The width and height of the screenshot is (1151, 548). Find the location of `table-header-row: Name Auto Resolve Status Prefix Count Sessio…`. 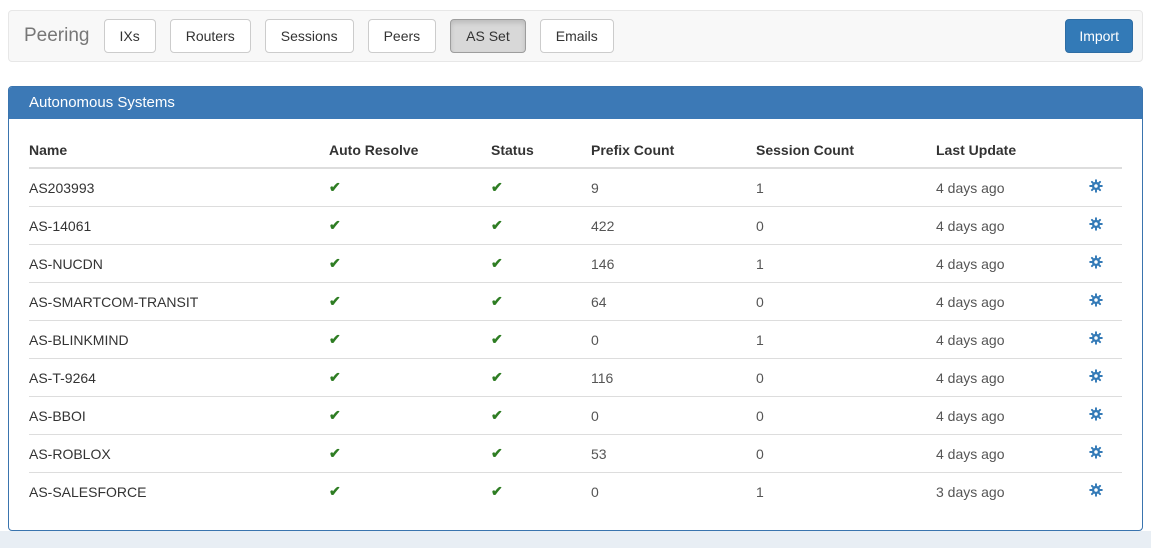

table-header-row: Name Auto Resolve Status Prefix Count Sessio… is located at coordinates (575, 150).